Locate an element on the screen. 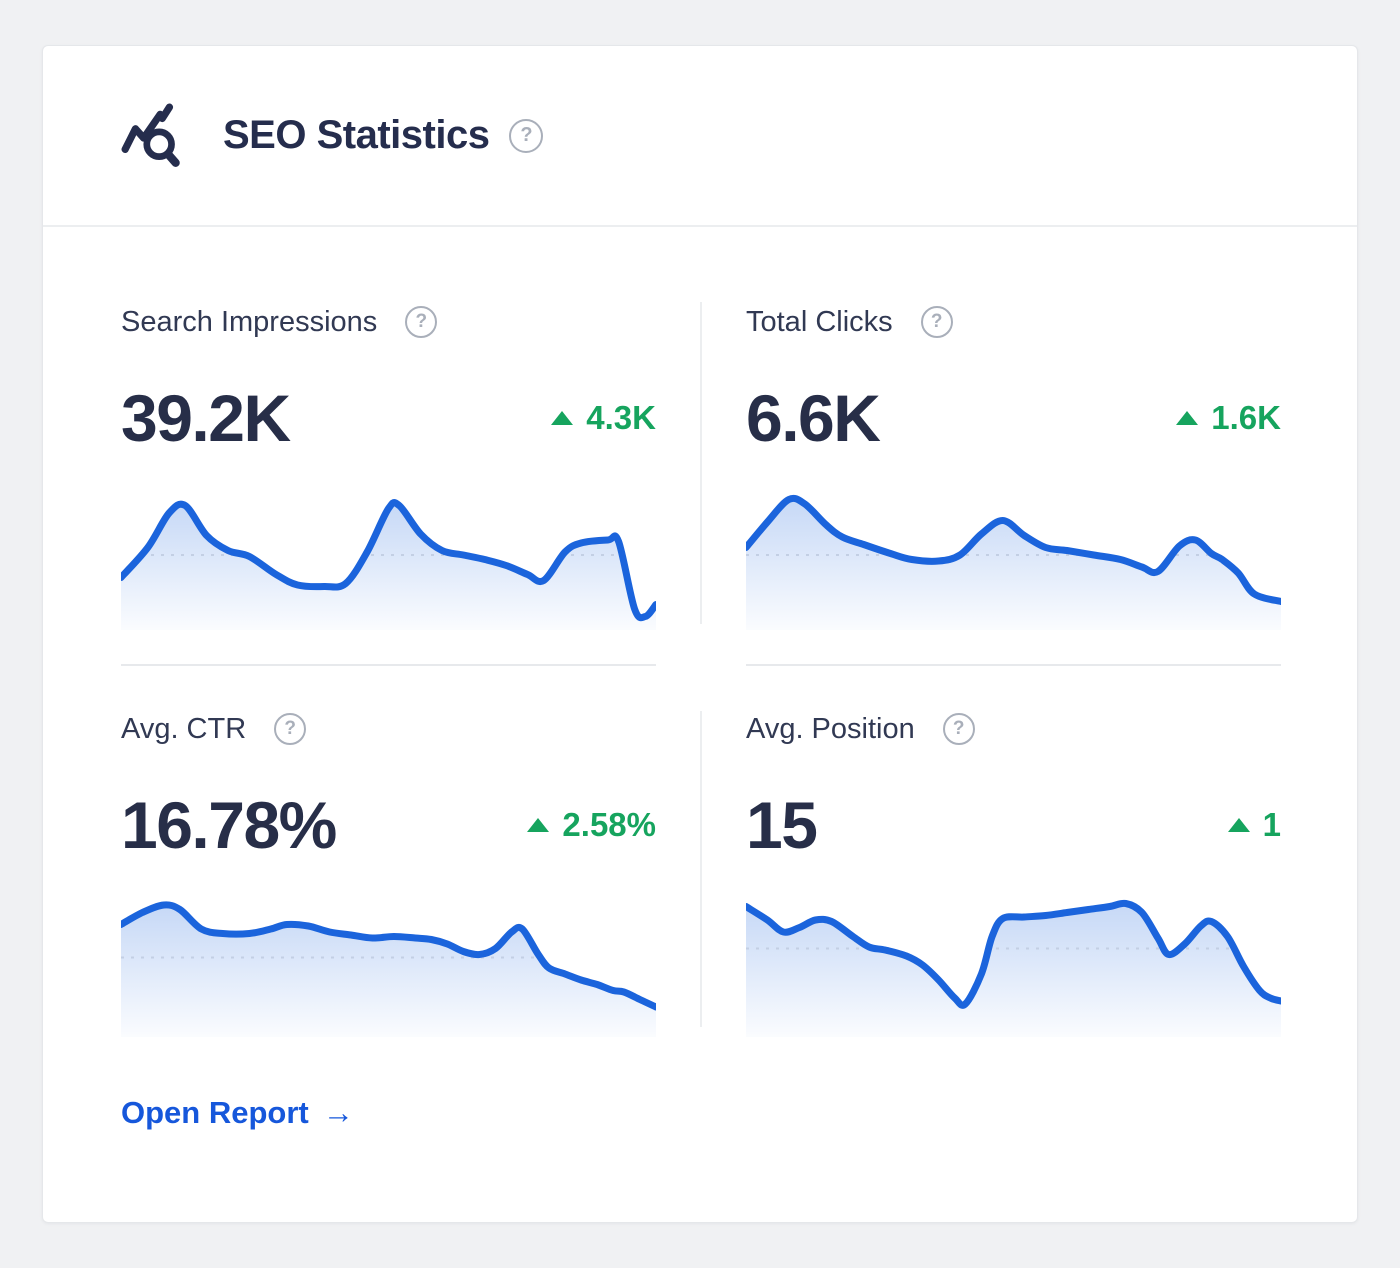 The image size is (1400, 1268). card-footer: Open Report → is located at coordinates (700, 1115).